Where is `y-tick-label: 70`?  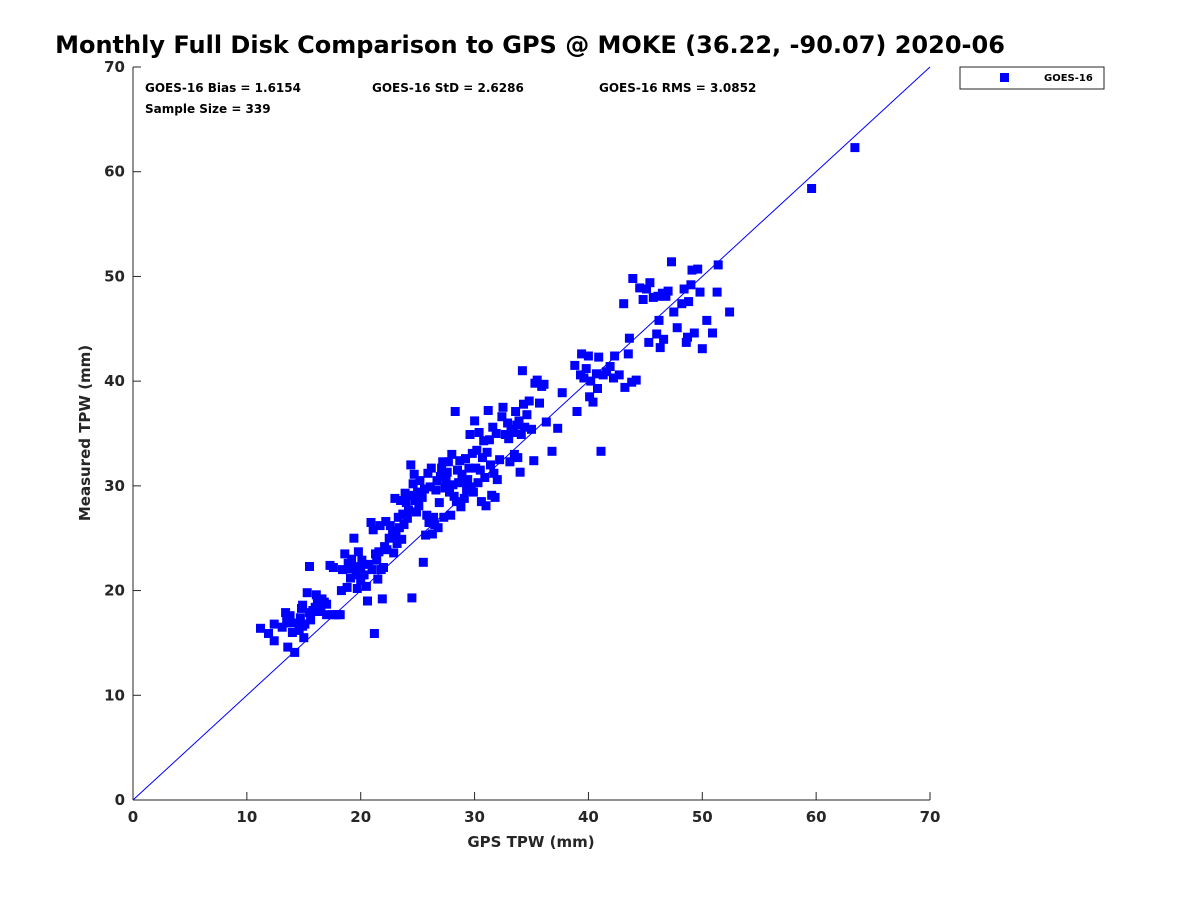 y-tick-label: 70 is located at coordinates (114, 67).